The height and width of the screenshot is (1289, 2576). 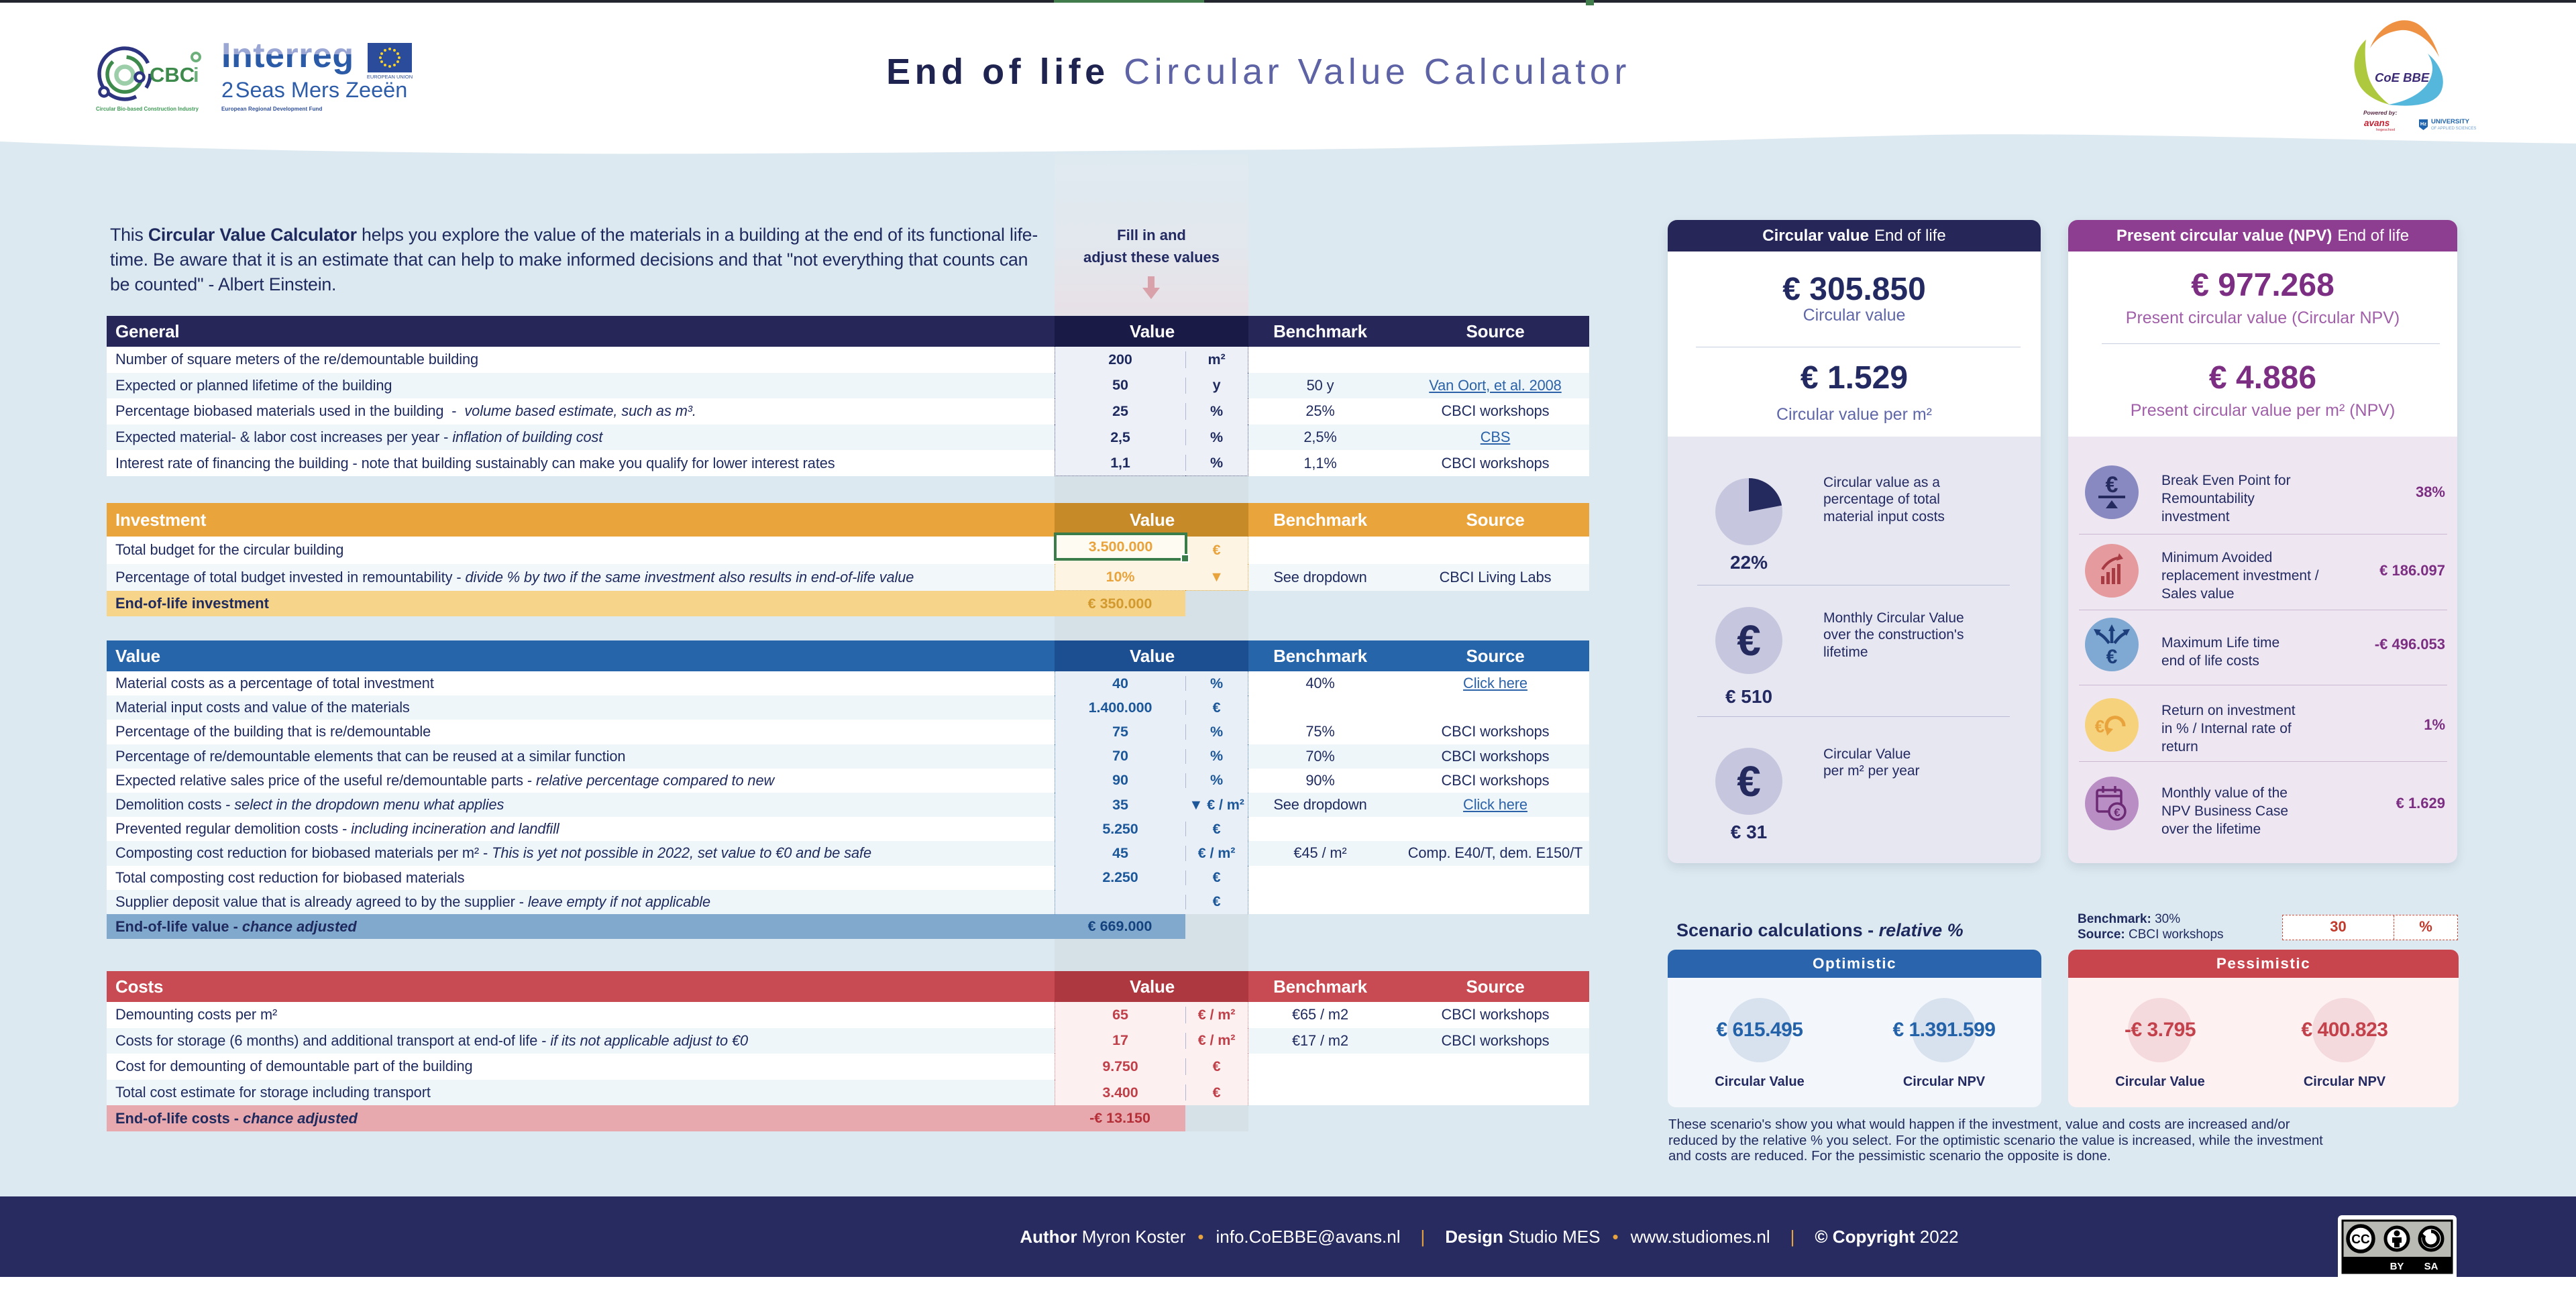 What do you see at coordinates (196, 75) in the screenshot?
I see `svg-text: i` at bounding box center [196, 75].